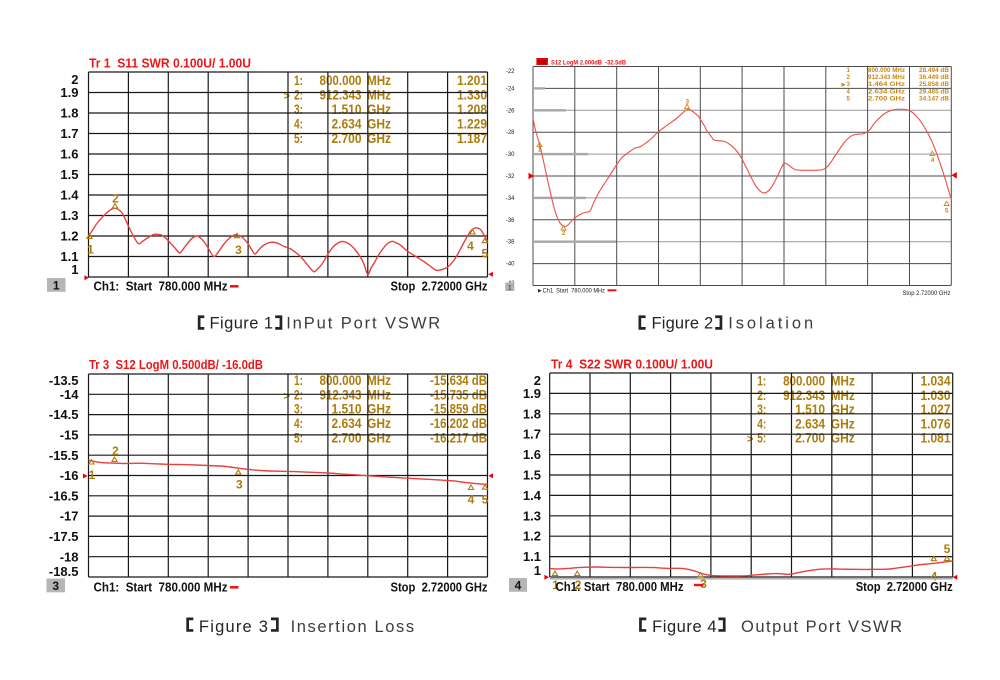 The height and width of the screenshot is (680, 1000). What do you see at coordinates (353, 627) in the screenshot?
I see `svg-text: Insertion Loss` at bounding box center [353, 627].